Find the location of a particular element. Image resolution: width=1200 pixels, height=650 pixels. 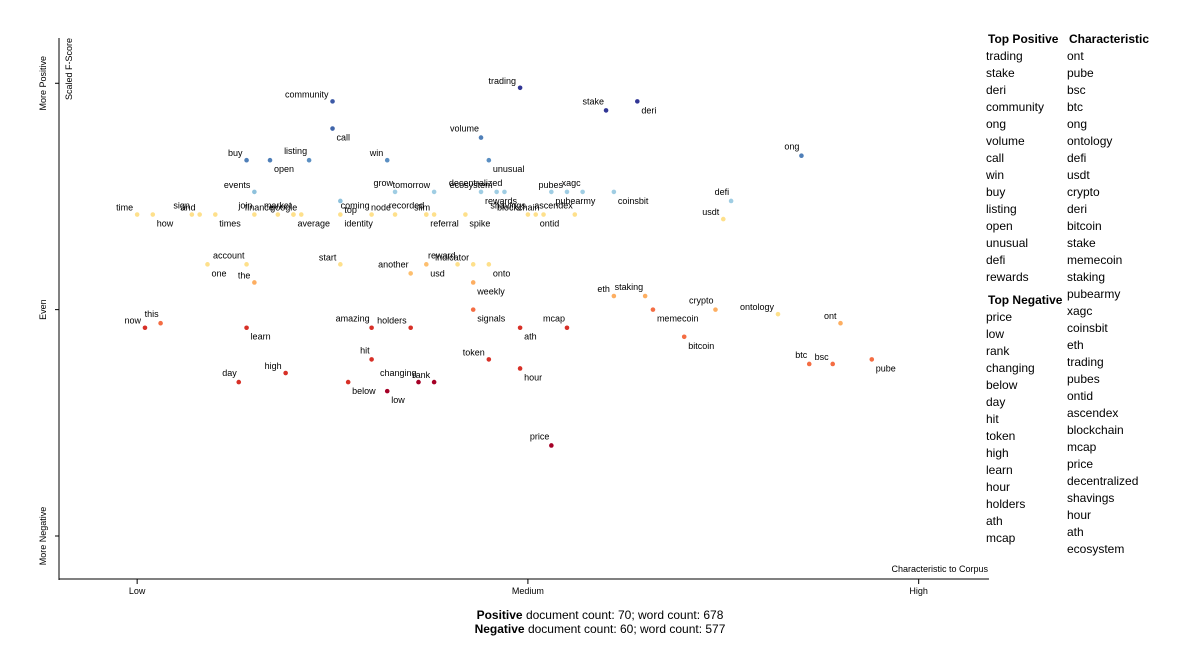

point-time is located at coordinates (137, 214).